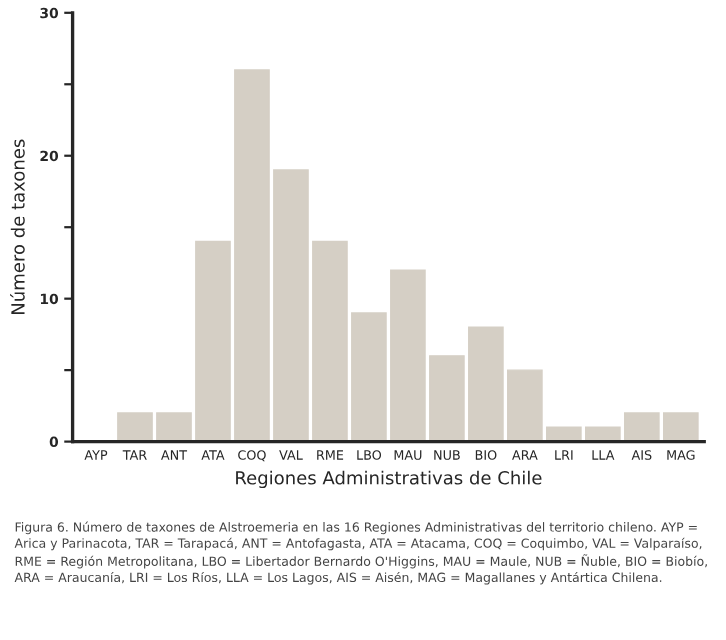 Image resolution: width=726 pixels, height=640 pixels. I want to click on x-axis-title: Regiones Administrativas de Chile, so click(389, 479).